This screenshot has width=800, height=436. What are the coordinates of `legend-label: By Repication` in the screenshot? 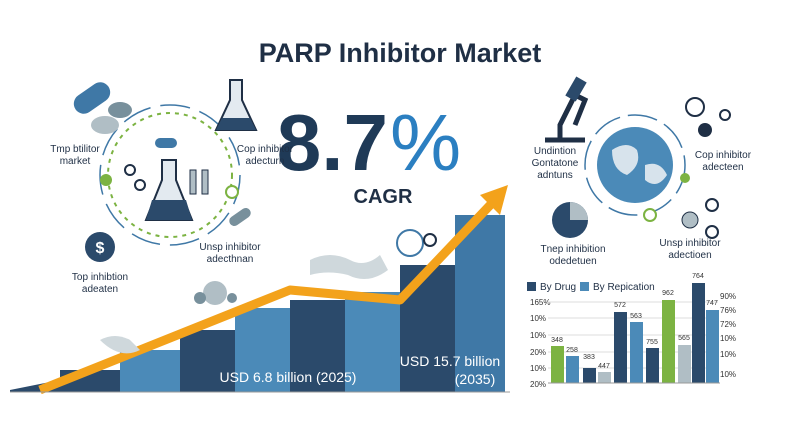 It's located at (624, 287).